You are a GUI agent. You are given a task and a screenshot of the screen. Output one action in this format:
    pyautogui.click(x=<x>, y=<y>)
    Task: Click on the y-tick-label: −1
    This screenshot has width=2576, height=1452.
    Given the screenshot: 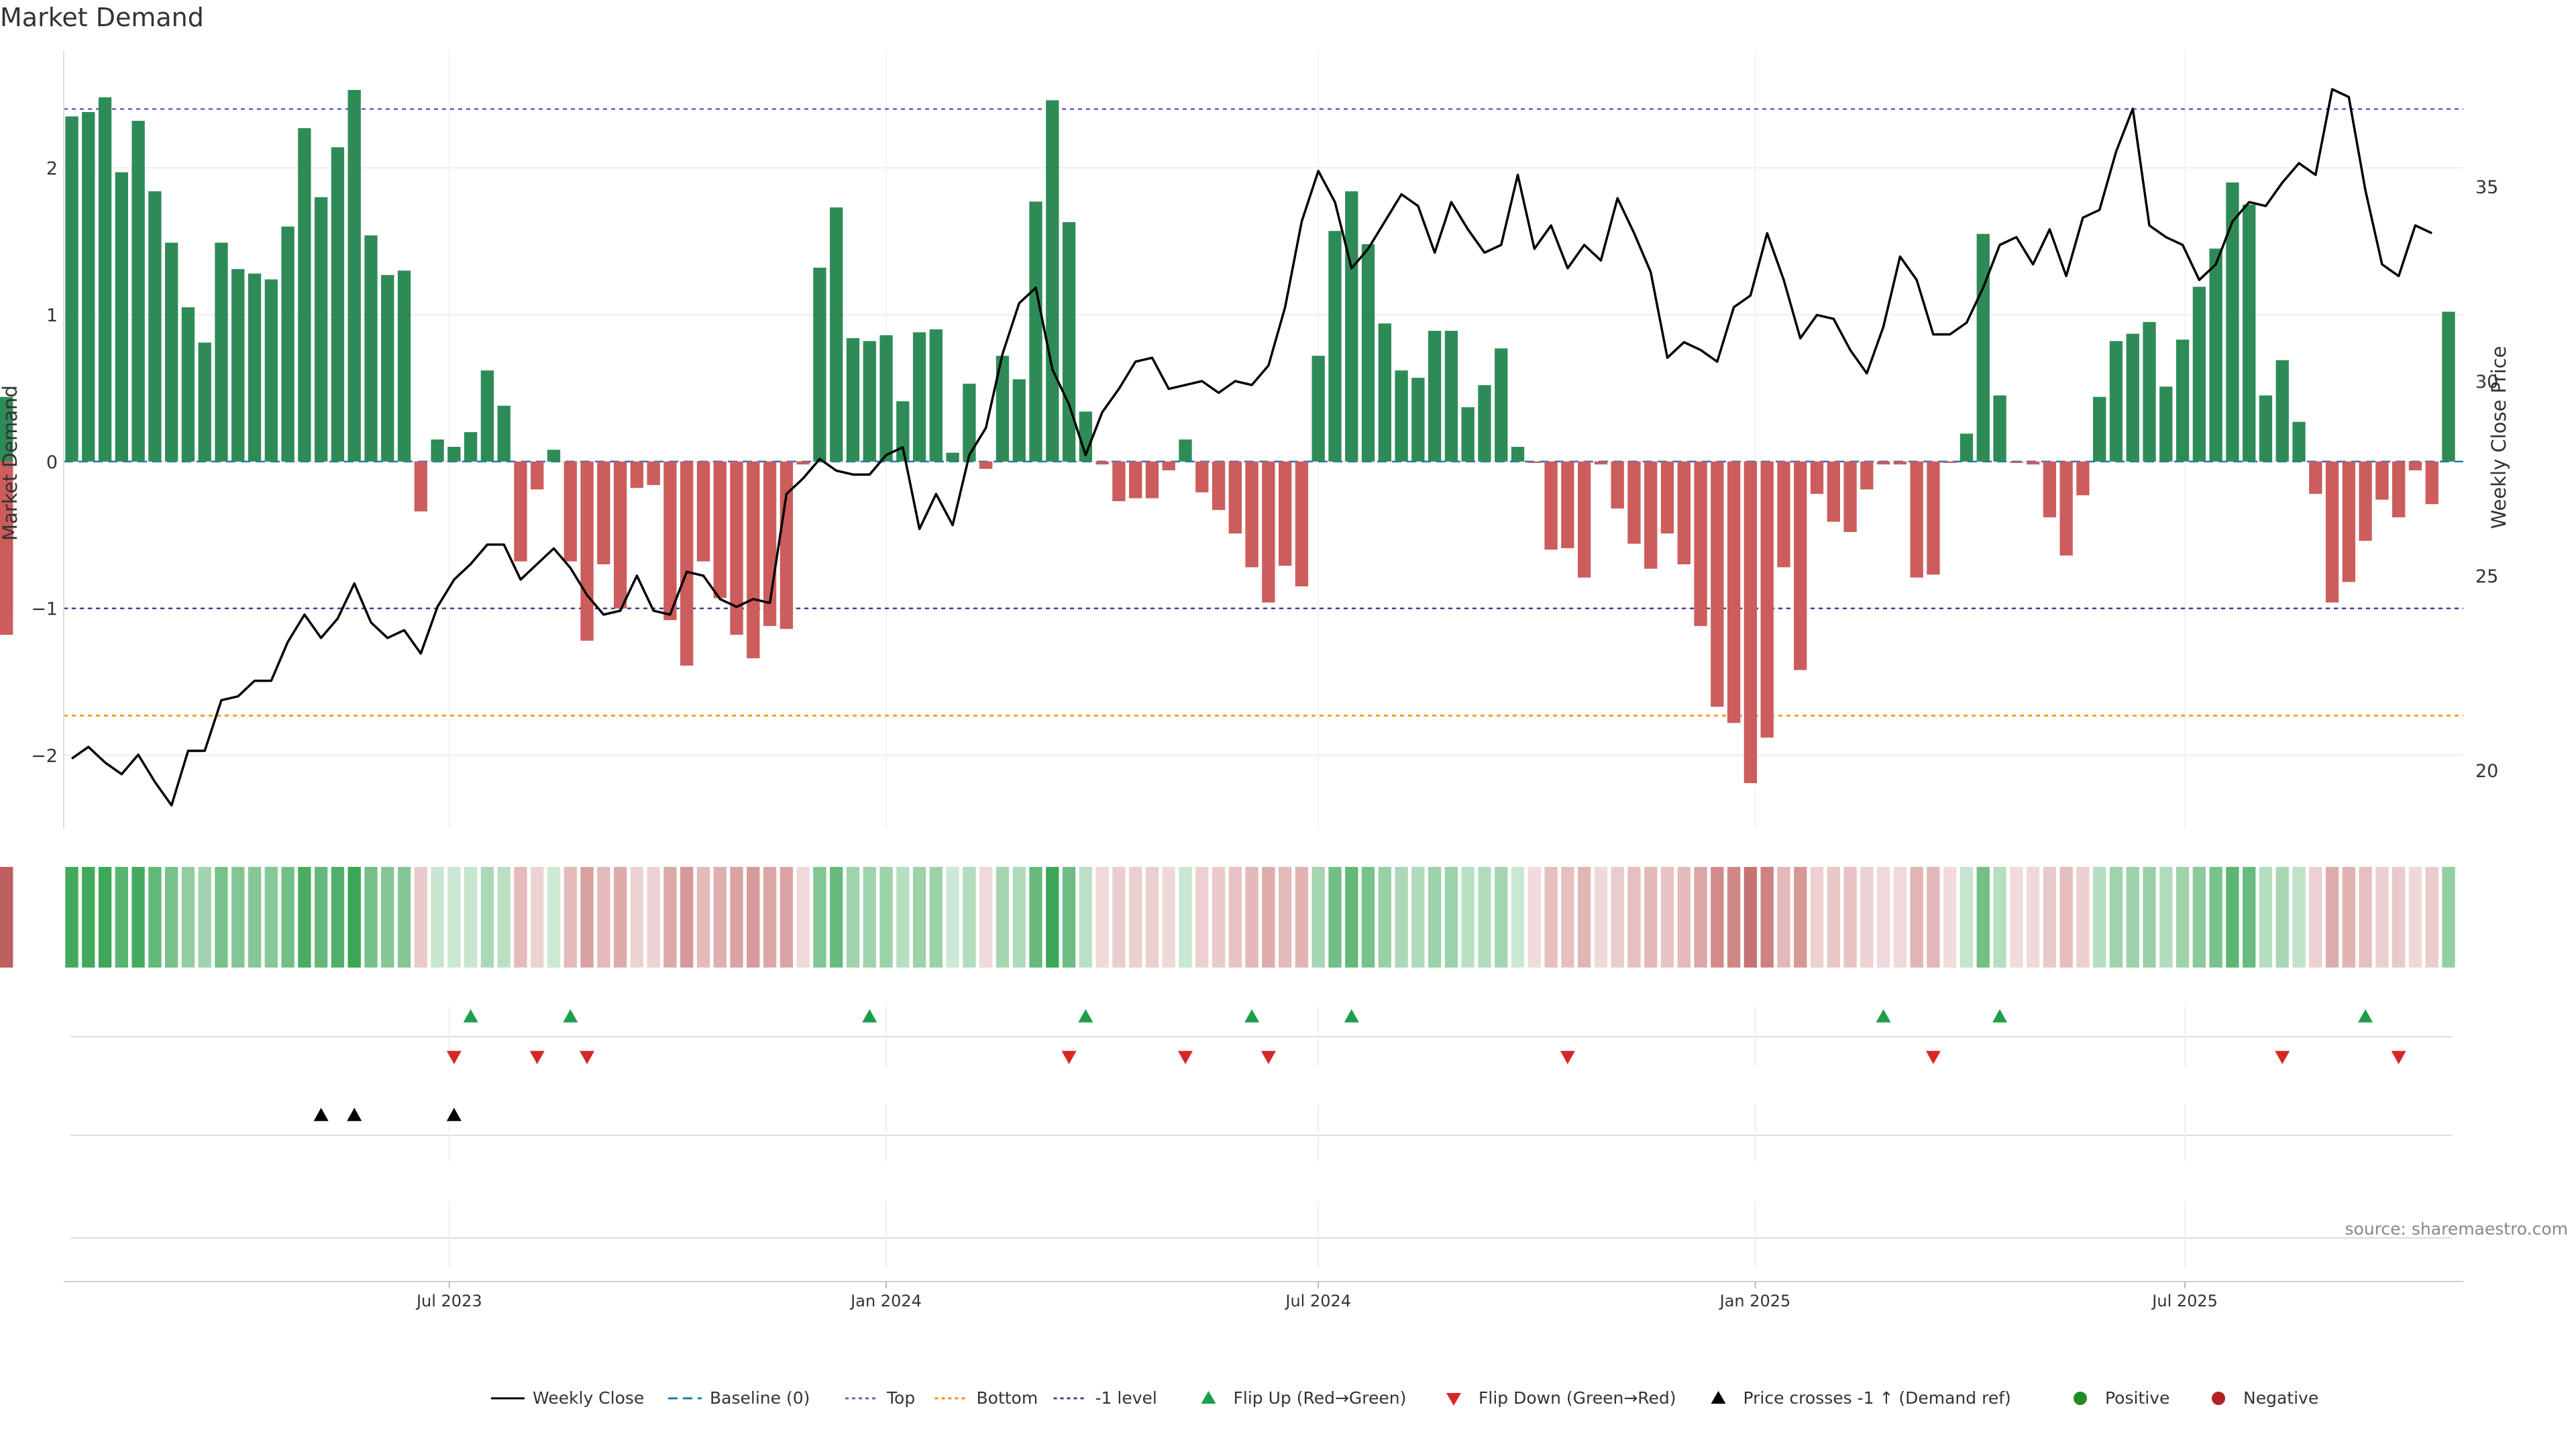 What is the action you would take?
    pyautogui.click(x=44, y=610)
    